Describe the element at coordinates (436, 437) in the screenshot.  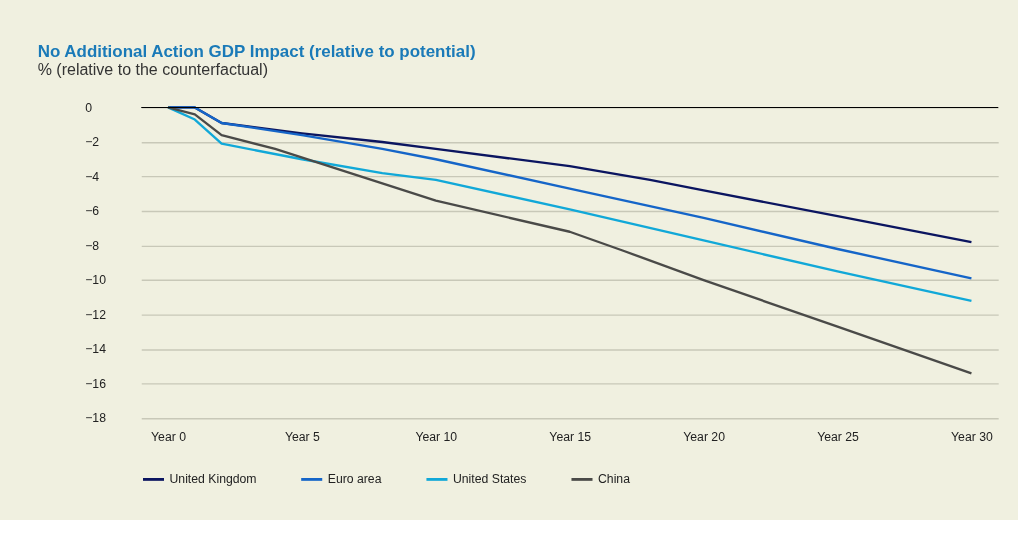
I see `x-tick-label: Year 10` at that location.